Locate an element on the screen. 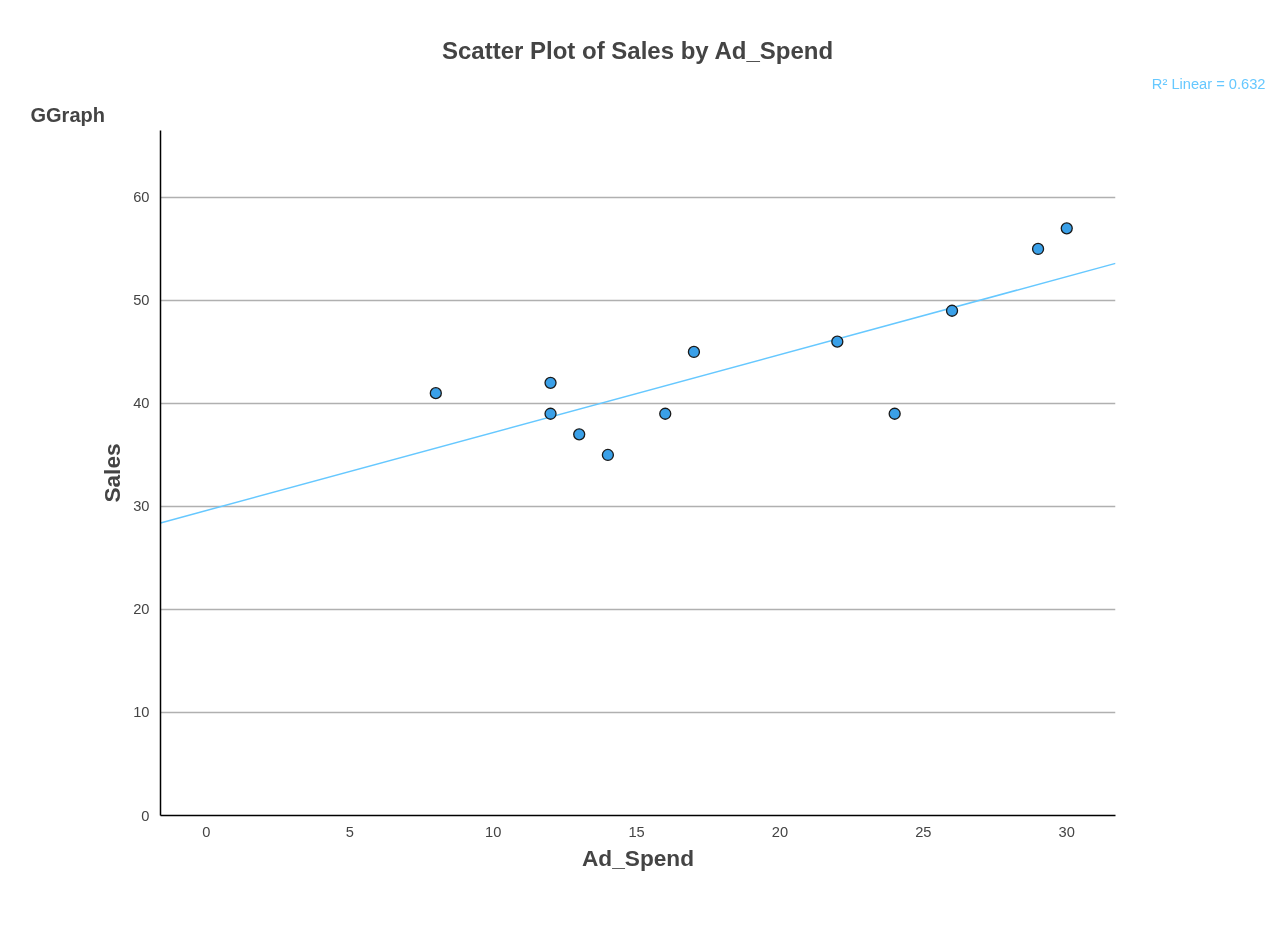 The width and height of the screenshot is (1288, 947). y-tick-label: 0 is located at coordinates (145, 815).